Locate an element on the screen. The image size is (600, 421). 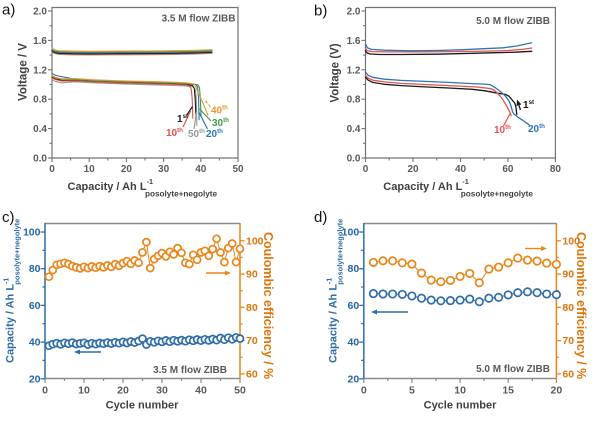
svg-text: a) is located at coordinates (8, 10).